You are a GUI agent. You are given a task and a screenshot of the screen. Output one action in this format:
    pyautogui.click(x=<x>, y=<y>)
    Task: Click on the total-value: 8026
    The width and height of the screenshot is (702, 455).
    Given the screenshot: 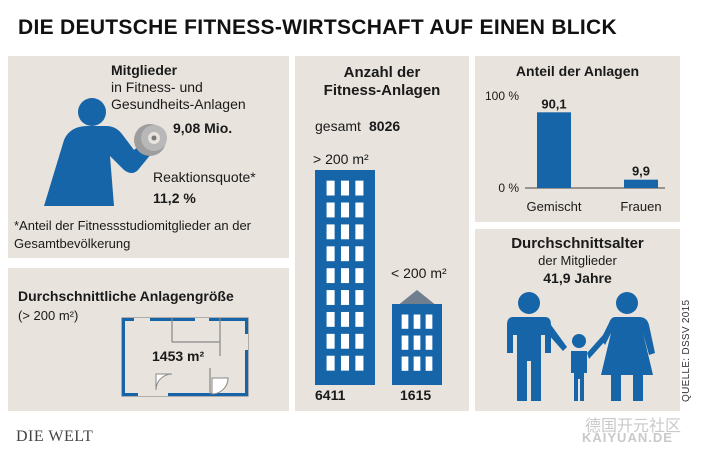 What is the action you would take?
    pyautogui.click(x=385, y=126)
    